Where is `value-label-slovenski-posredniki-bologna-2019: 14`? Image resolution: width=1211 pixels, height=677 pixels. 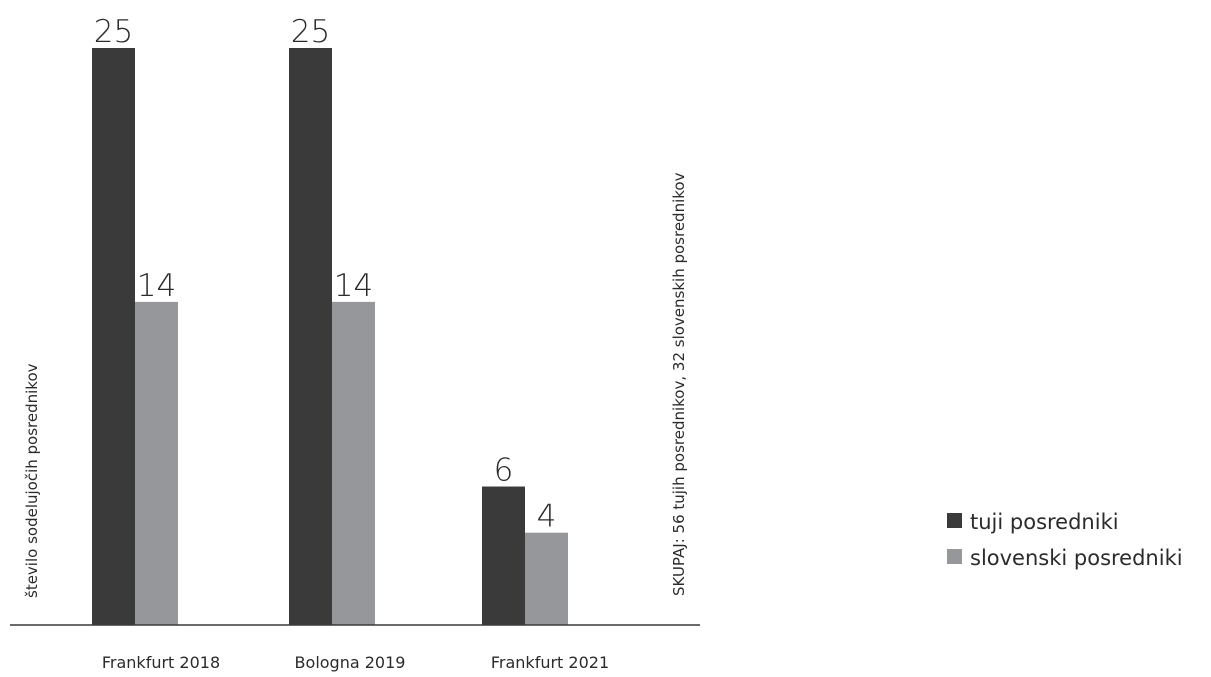 value-label-slovenski-posredniki-bologna-2019: 14 is located at coordinates (353, 286).